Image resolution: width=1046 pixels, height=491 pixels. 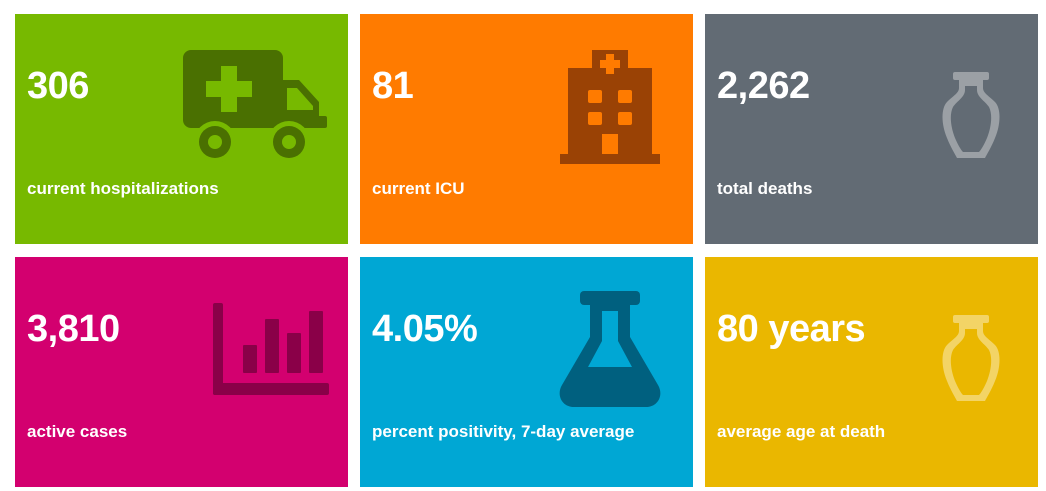 I want to click on tile-hospitalizations: 306 current hospitalizations, so click(x=181, y=129).